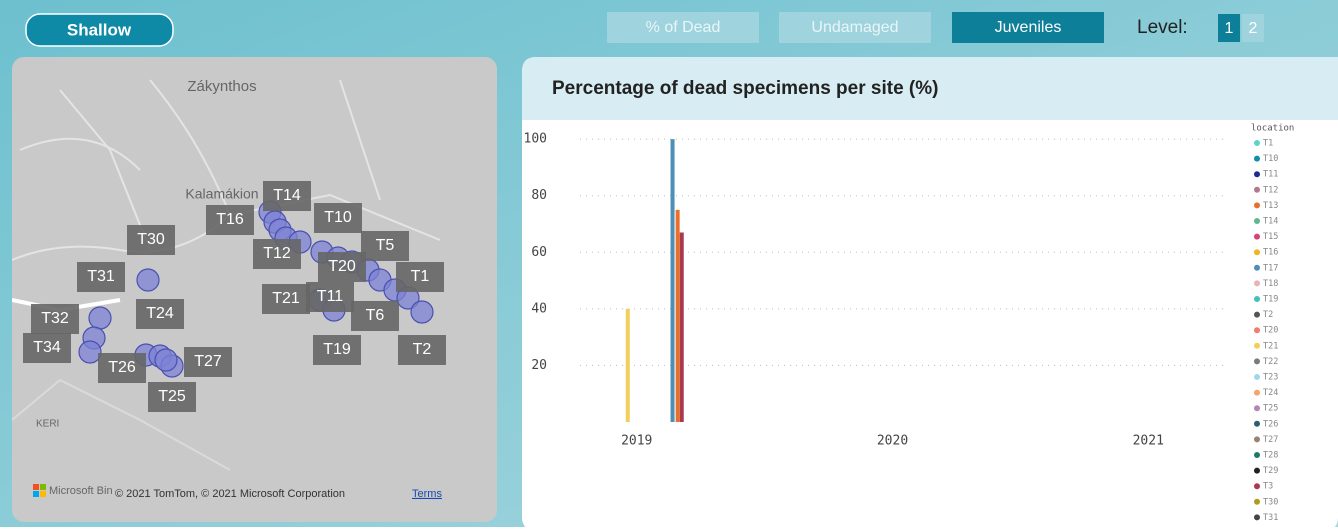  What do you see at coordinates (1162, 27) in the screenshot?
I see `level-label: Level:` at bounding box center [1162, 27].